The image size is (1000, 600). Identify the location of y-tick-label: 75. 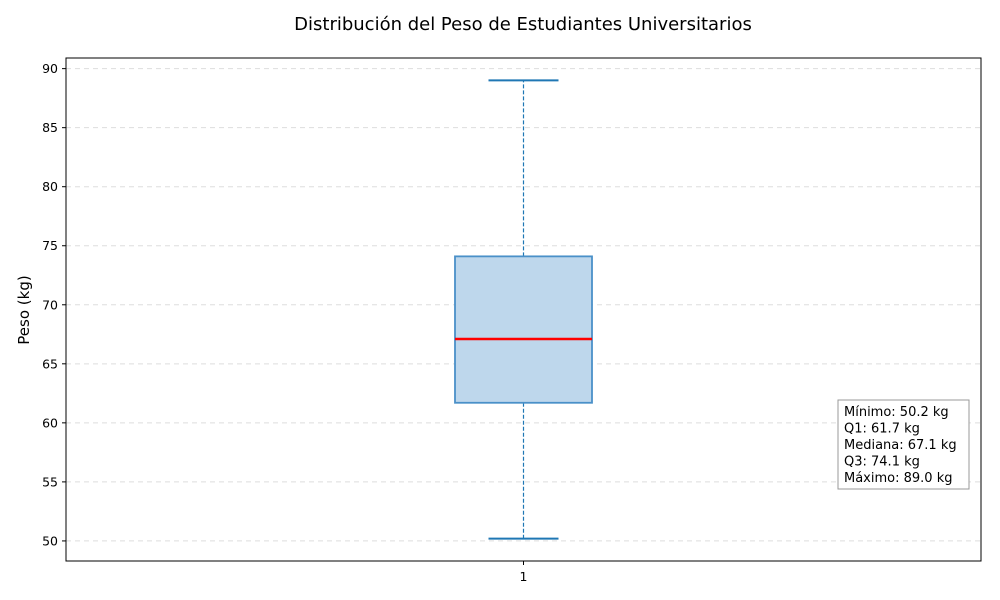
(50, 245).